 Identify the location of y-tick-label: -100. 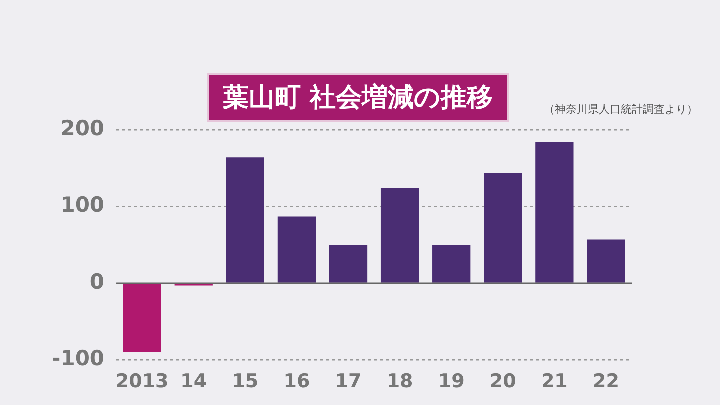
(78, 358).